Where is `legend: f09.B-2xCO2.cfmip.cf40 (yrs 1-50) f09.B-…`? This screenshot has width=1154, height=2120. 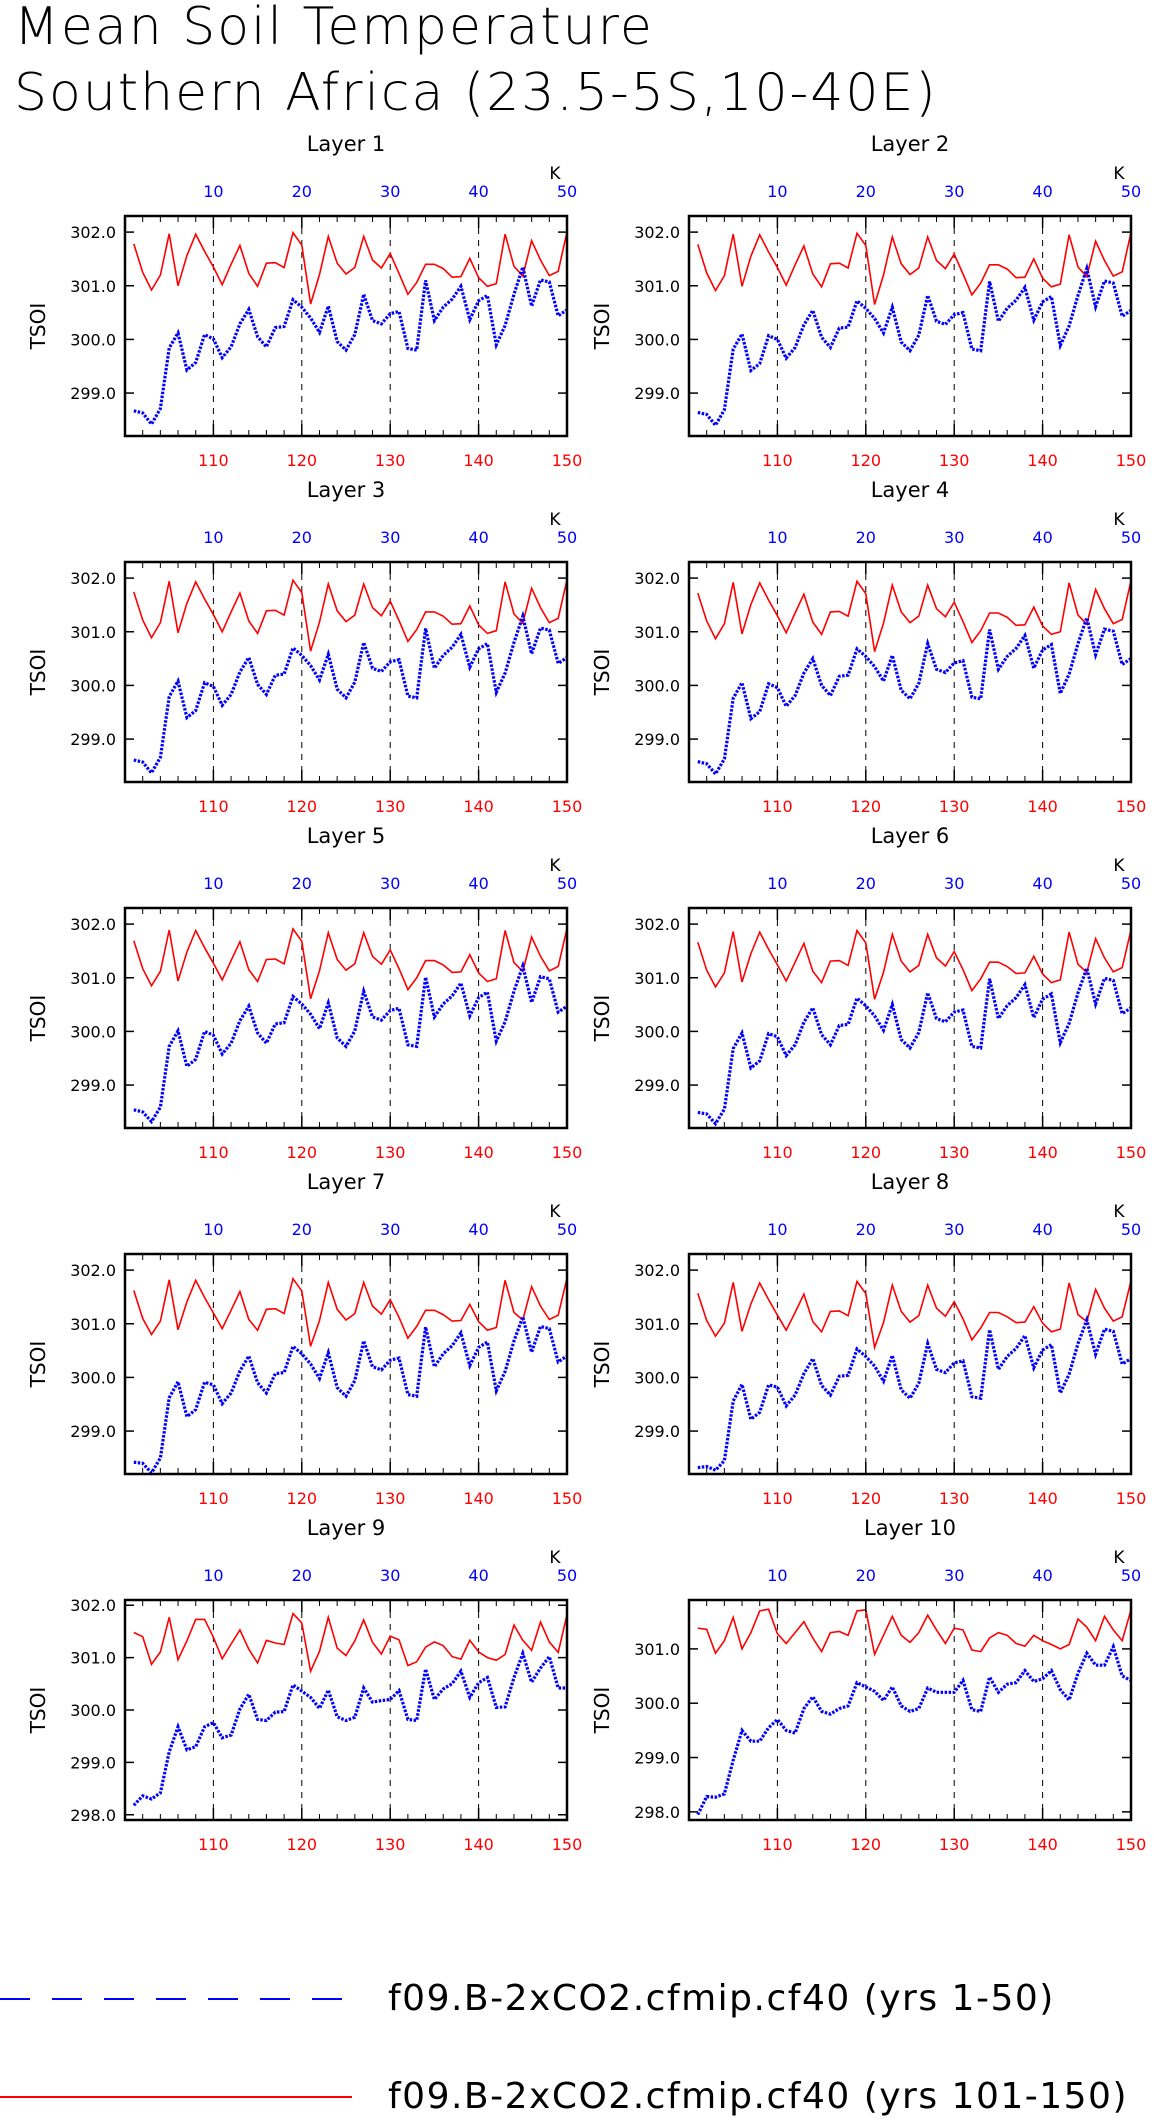
legend: f09.B-2xCO2.cfmip.cf40 (yrs 1-50) f09.B-… is located at coordinates (563, 2047).